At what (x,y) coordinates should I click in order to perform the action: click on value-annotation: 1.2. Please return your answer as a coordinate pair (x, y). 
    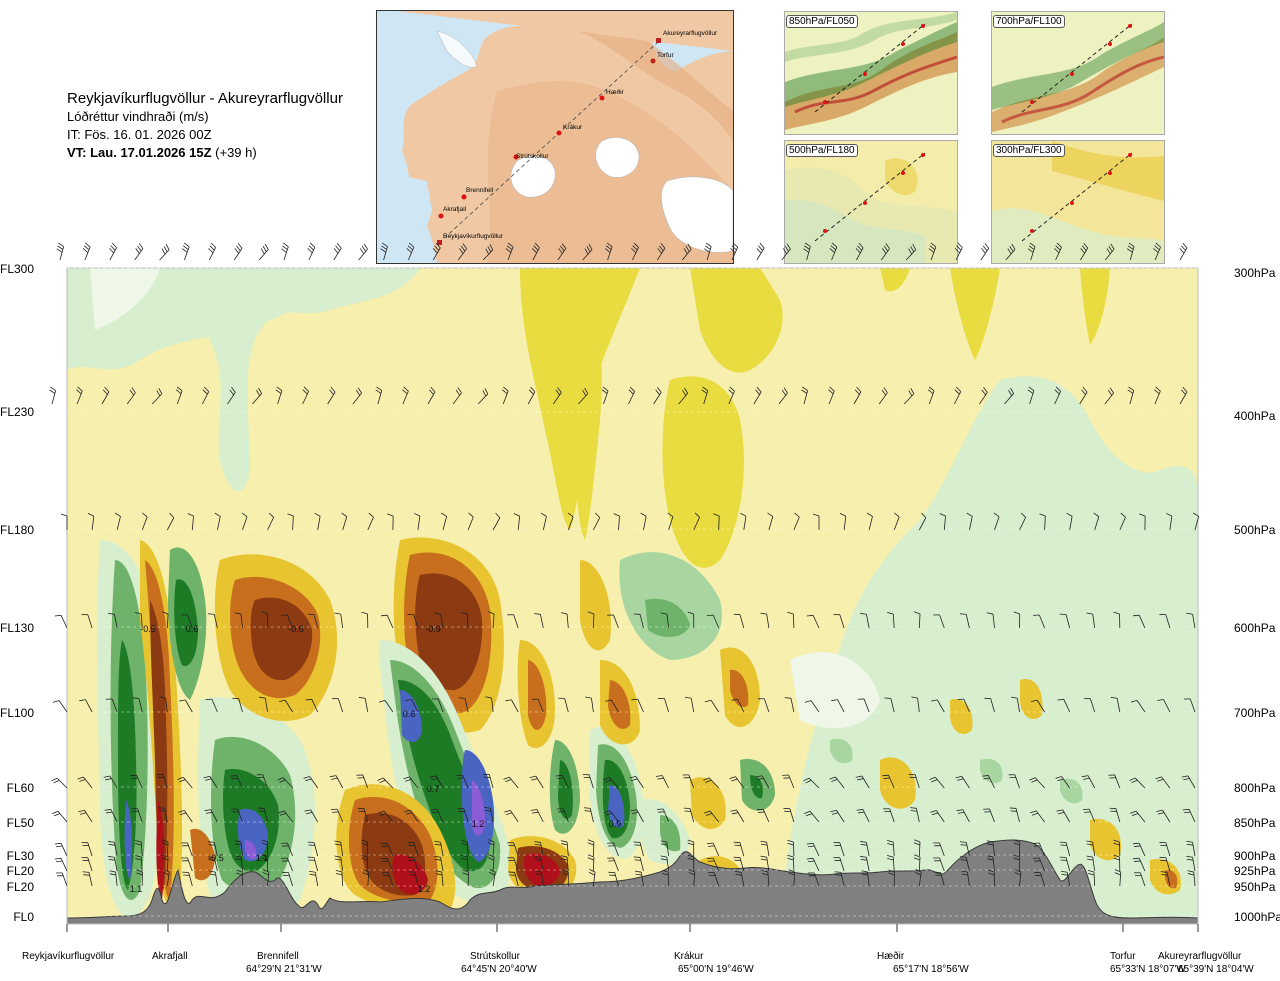
    Looking at the image, I should click on (478, 824).